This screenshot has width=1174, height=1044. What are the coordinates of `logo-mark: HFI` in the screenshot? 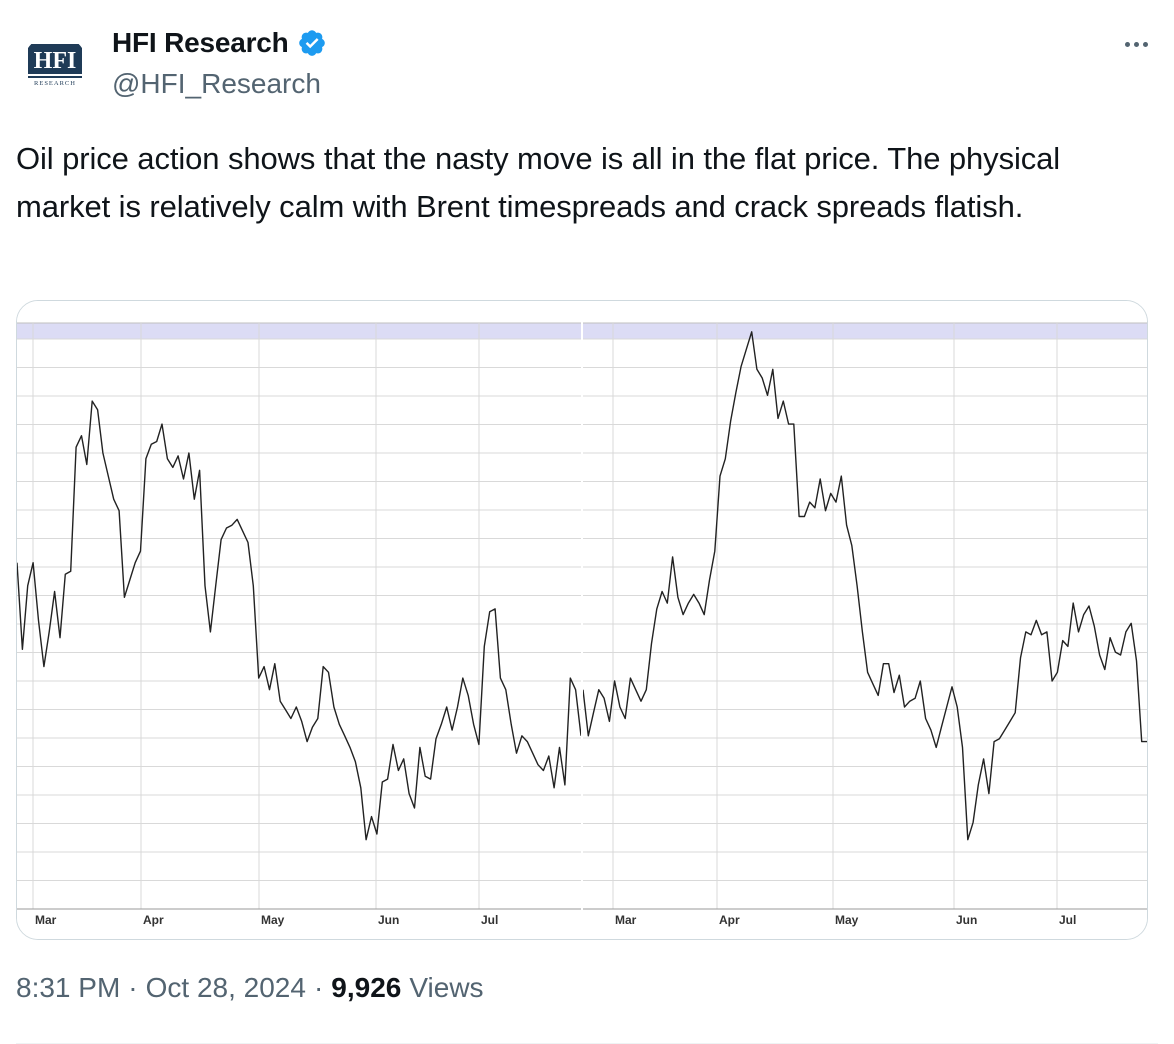 It's located at (55, 61).